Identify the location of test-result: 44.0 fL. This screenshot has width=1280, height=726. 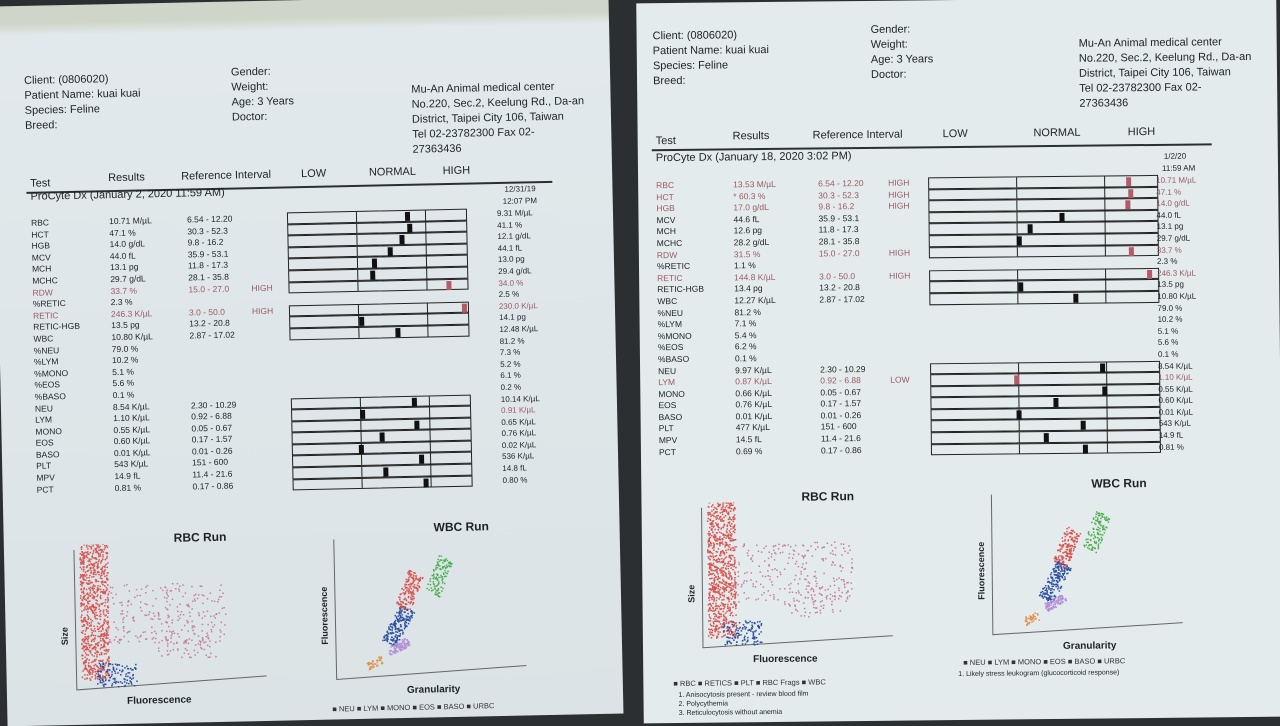
(123, 256).